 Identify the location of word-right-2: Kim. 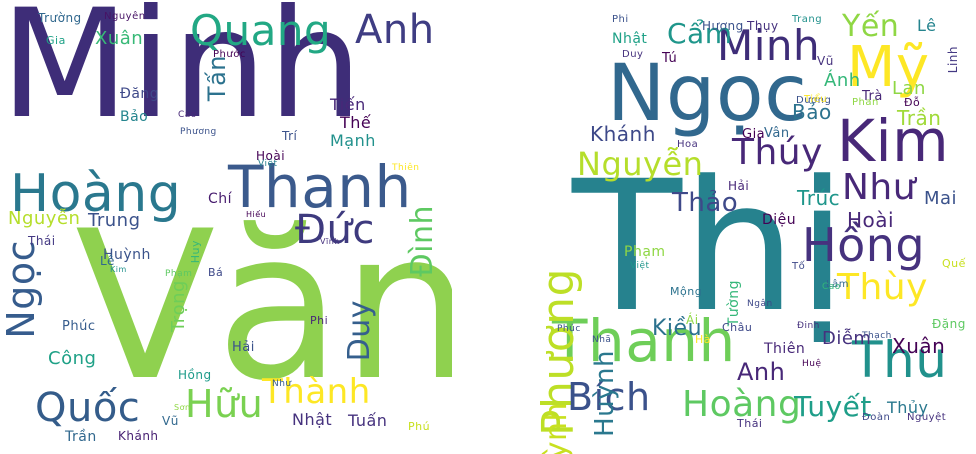
(893, 141).